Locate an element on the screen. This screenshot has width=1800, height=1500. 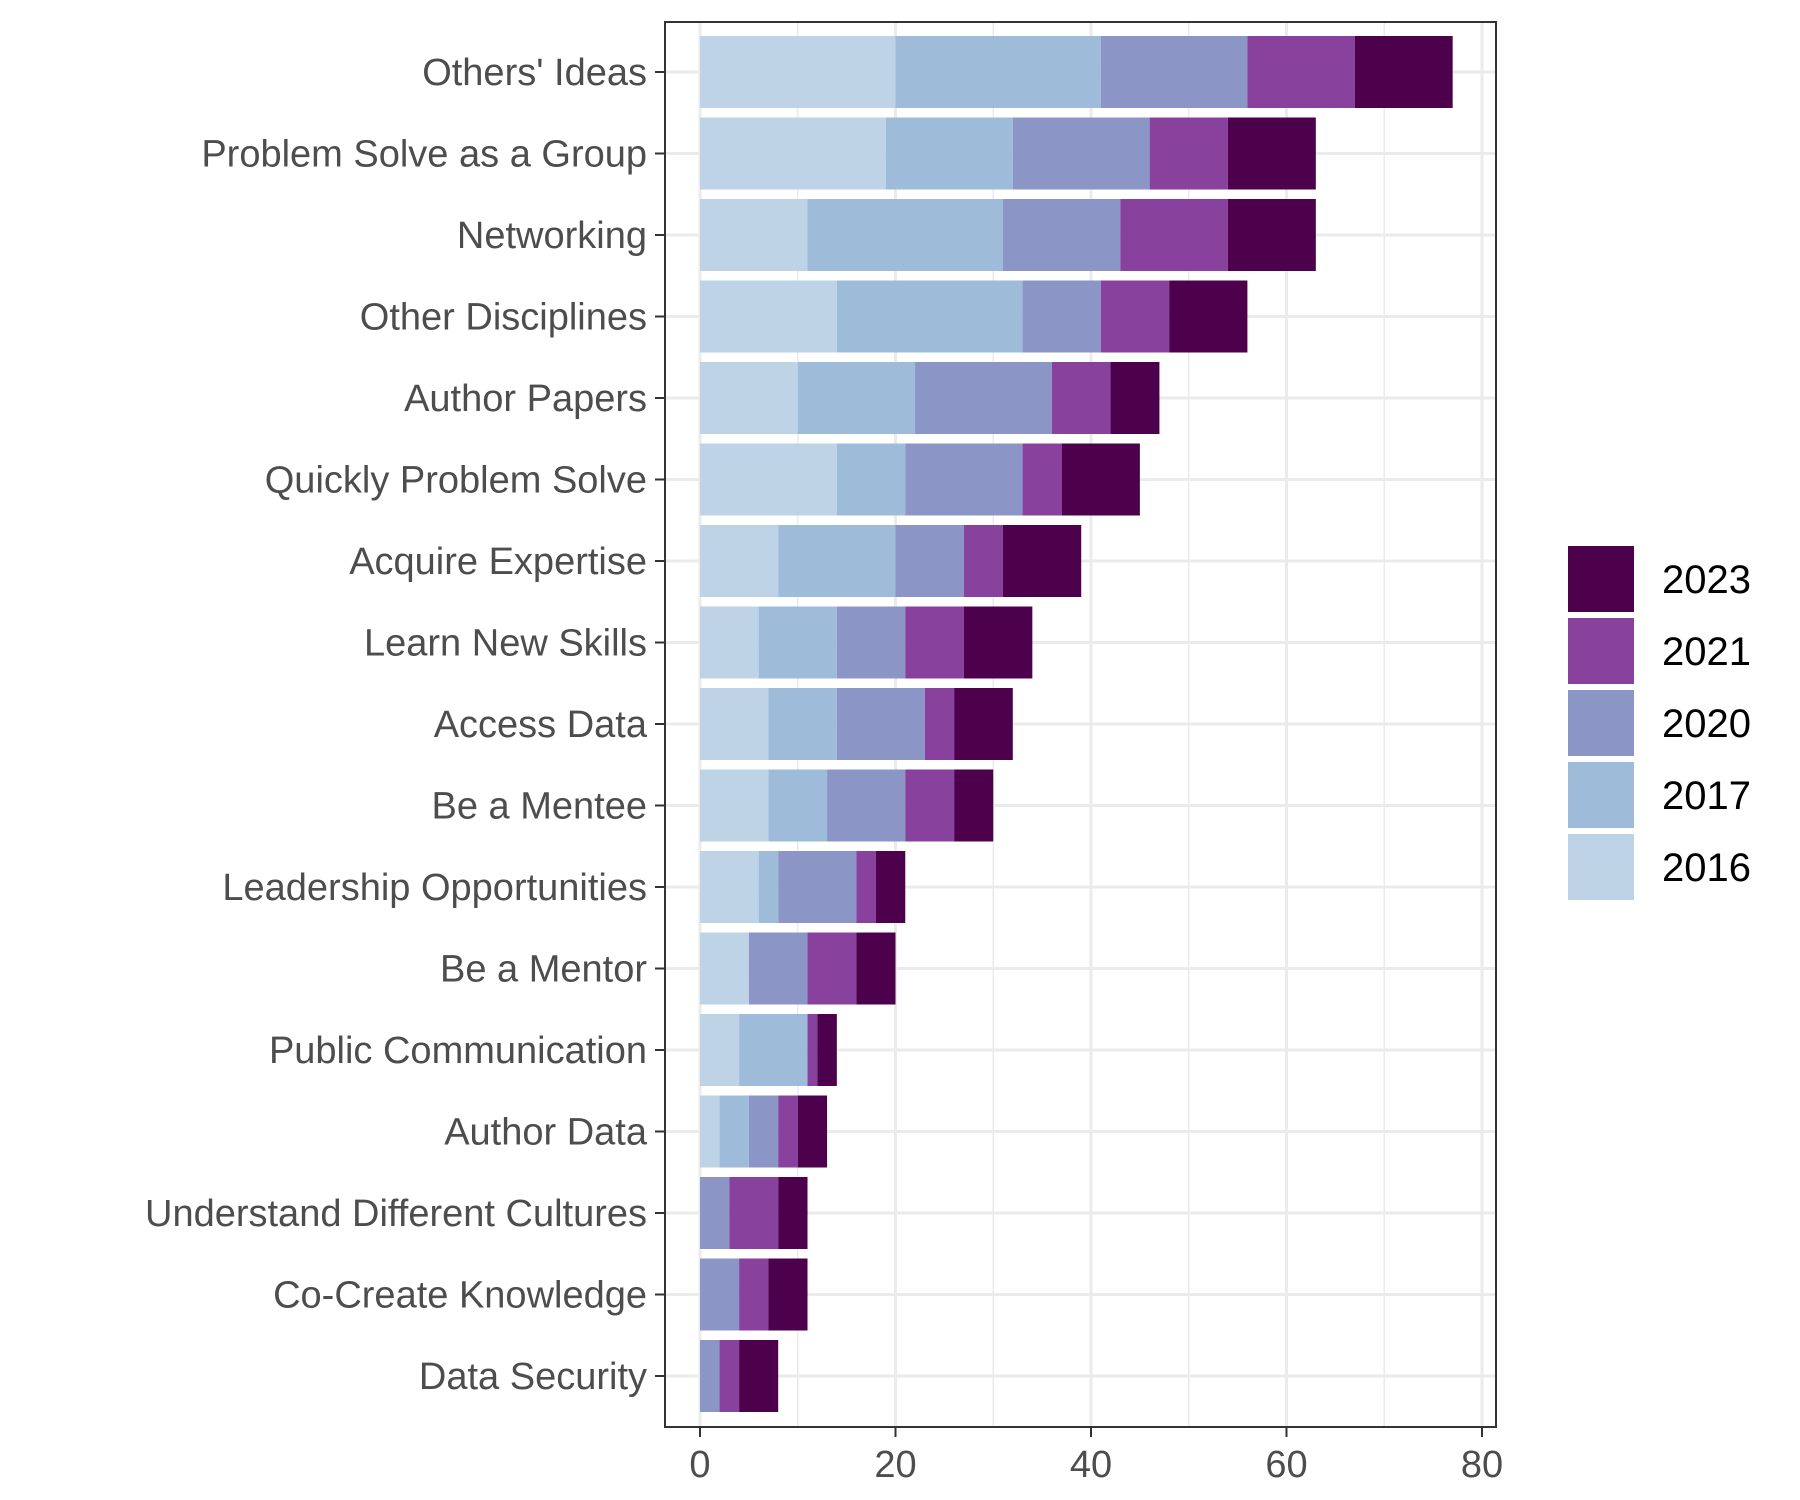
y-tick-label: Problem Solve as a Group is located at coordinates (424, 155).